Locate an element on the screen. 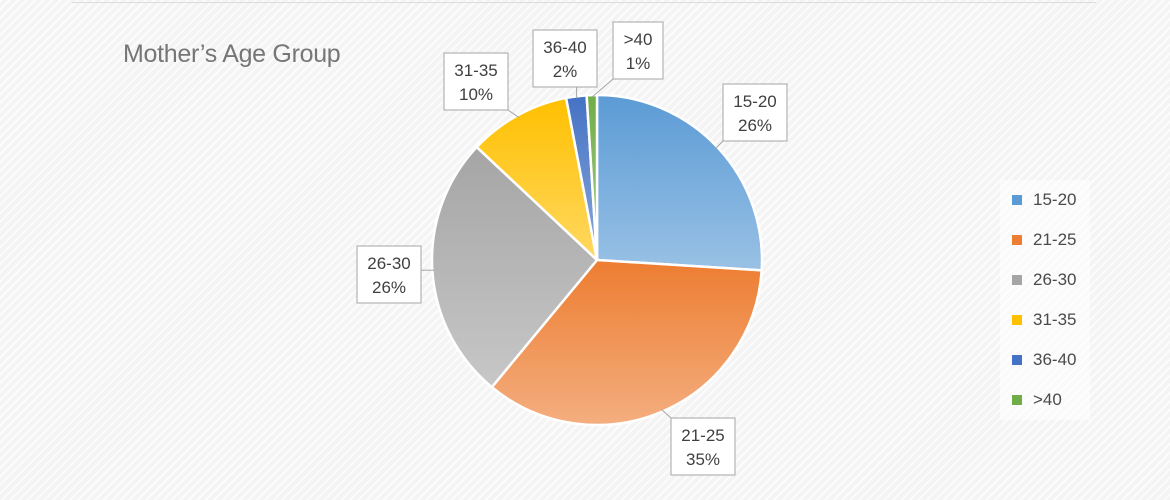  legend-item: 15-20 is located at coordinates (1045, 200).